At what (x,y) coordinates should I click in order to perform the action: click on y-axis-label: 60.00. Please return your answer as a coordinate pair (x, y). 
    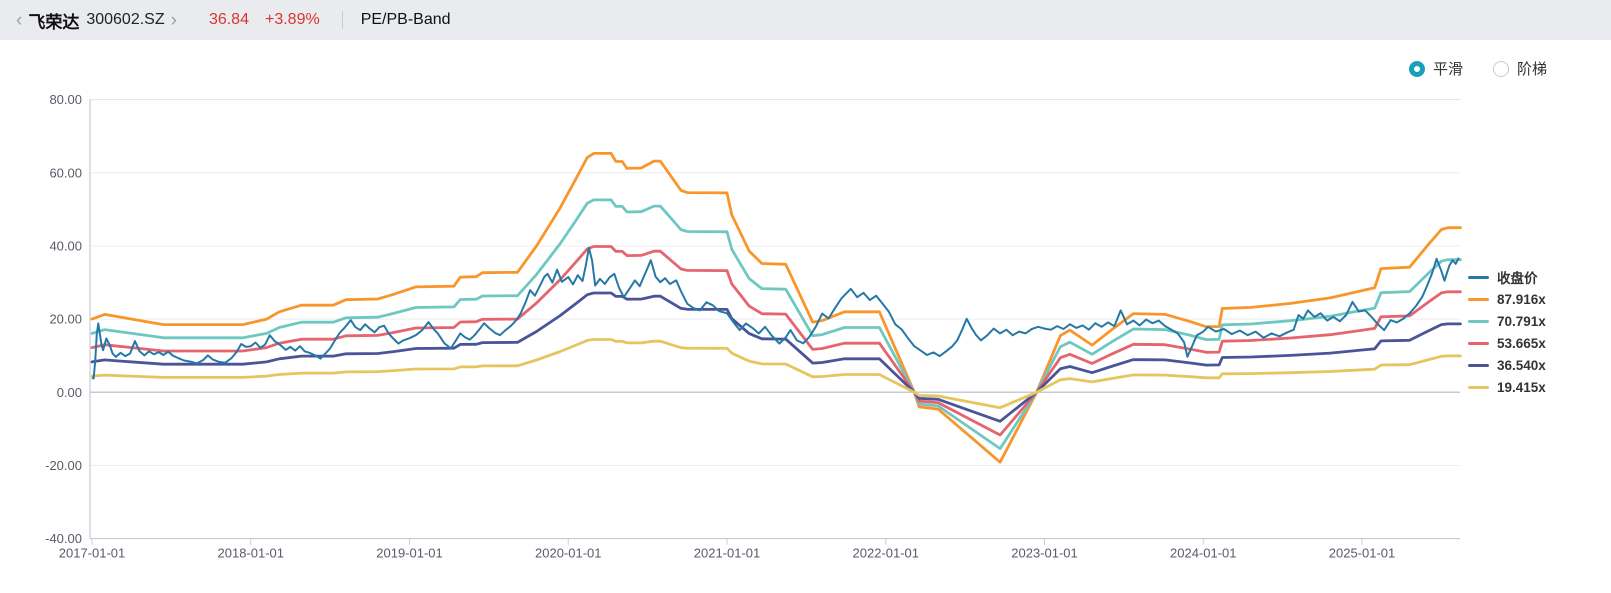
    Looking at the image, I should click on (65, 172).